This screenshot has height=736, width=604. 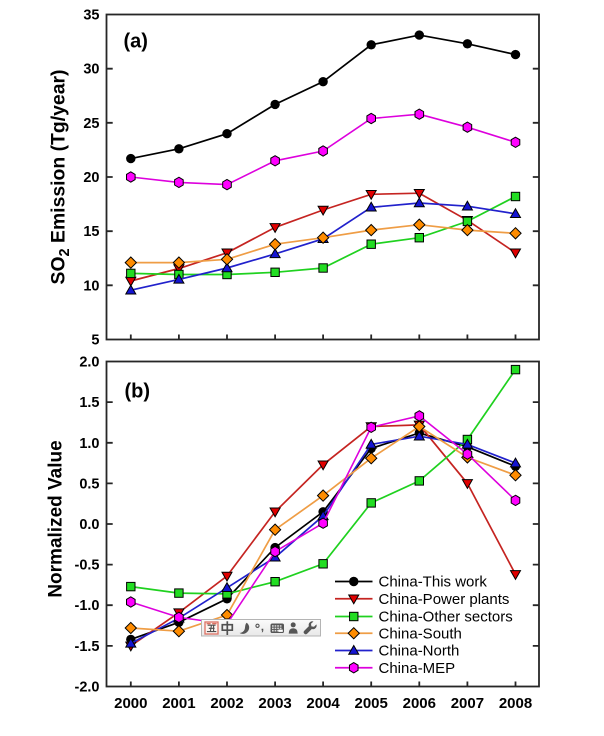 What do you see at coordinates (178, 703) in the screenshot?
I see `svg-text: 2001` at bounding box center [178, 703].